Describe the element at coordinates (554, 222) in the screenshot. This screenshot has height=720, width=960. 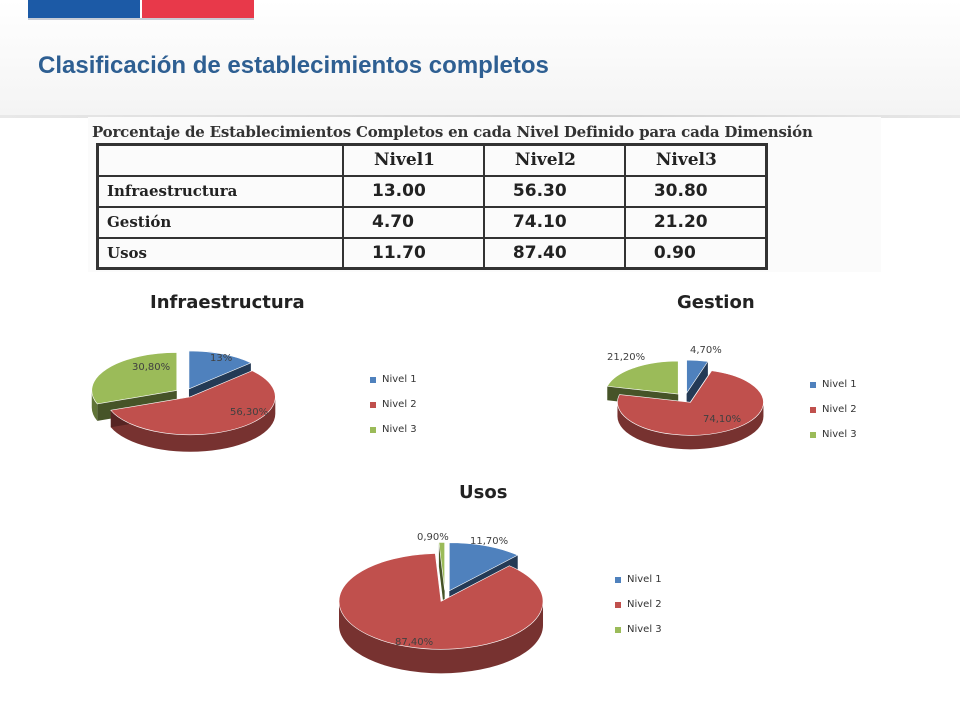
I see `table-cell: 74.10` at that location.